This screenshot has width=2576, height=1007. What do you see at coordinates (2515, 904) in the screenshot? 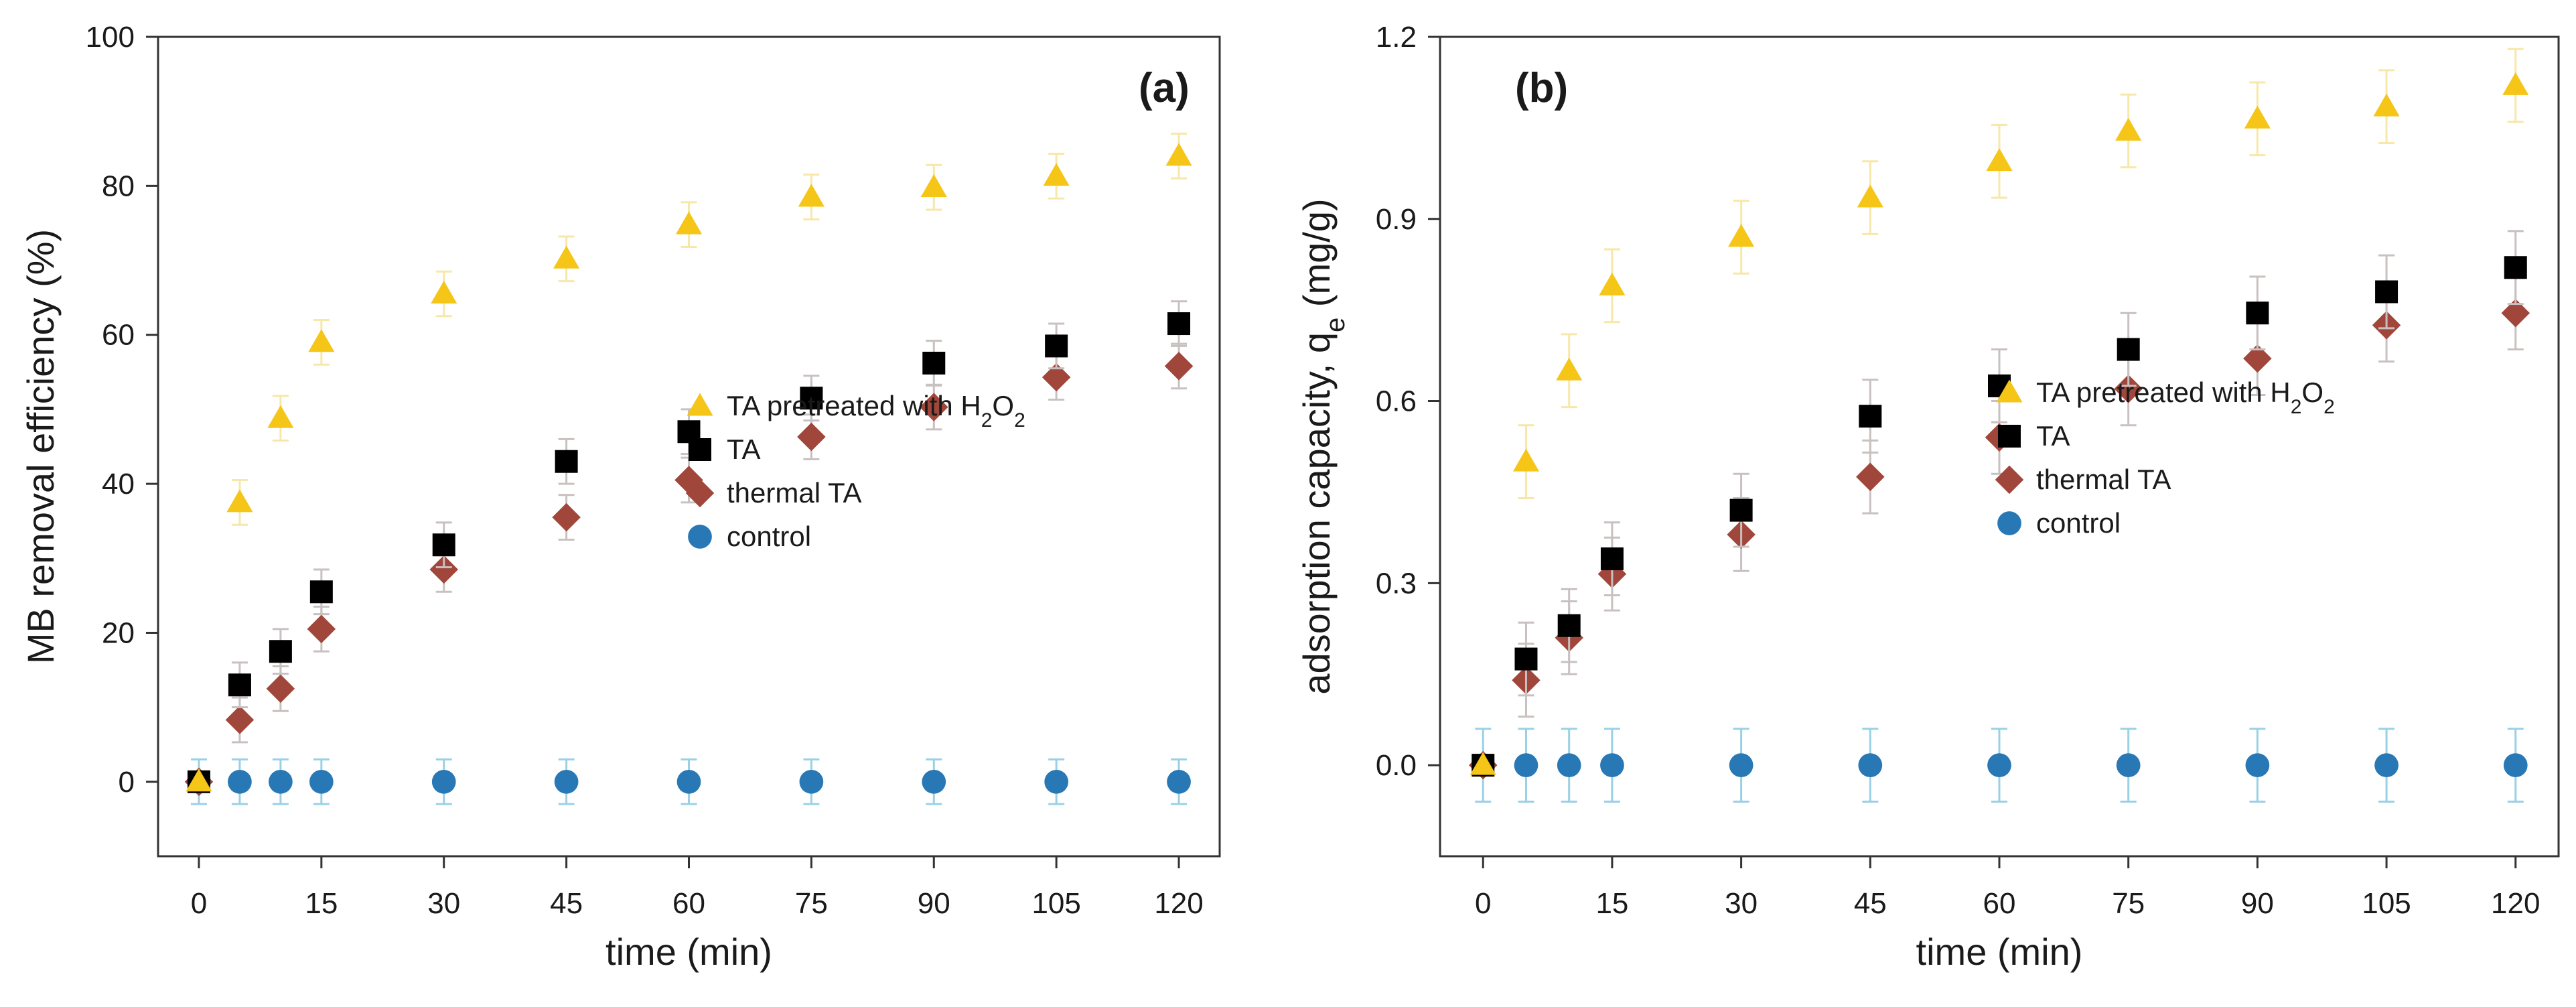
I see `x-tick-label: 120` at bounding box center [2515, 904].